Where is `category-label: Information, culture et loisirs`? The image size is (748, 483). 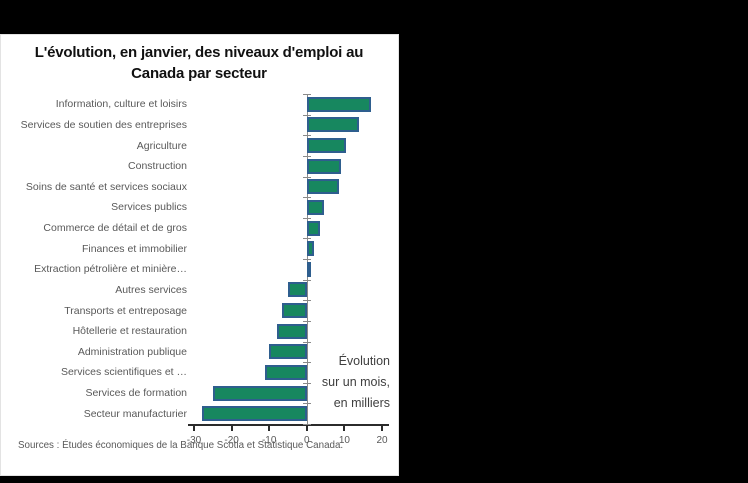
category-label: Information, culture et loisirs is located at coordinates (121, 104).